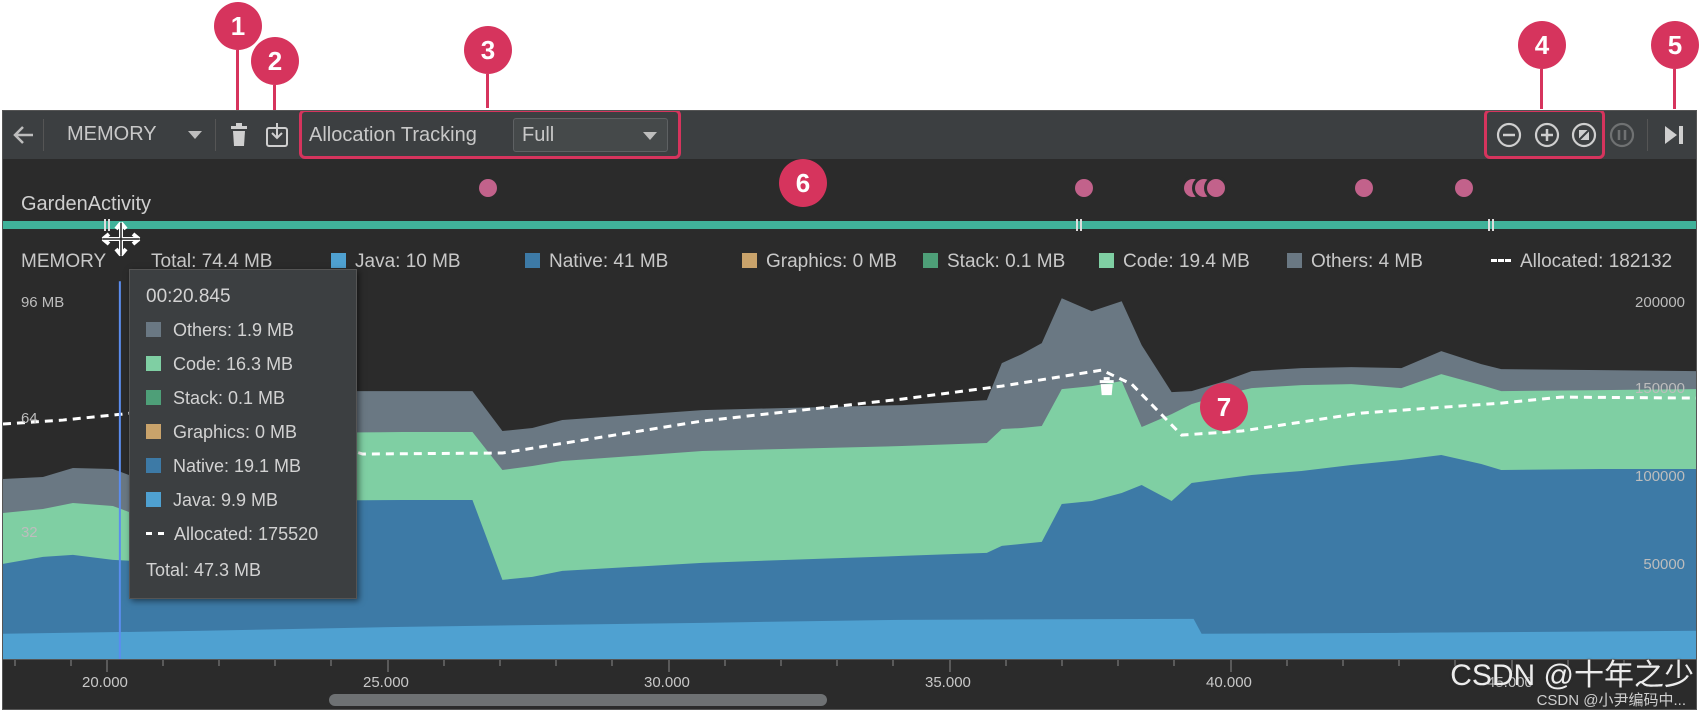 The height and width of the screenshot is (712, 1700). I want to click on time-axis-ticks, so click(819, 666).